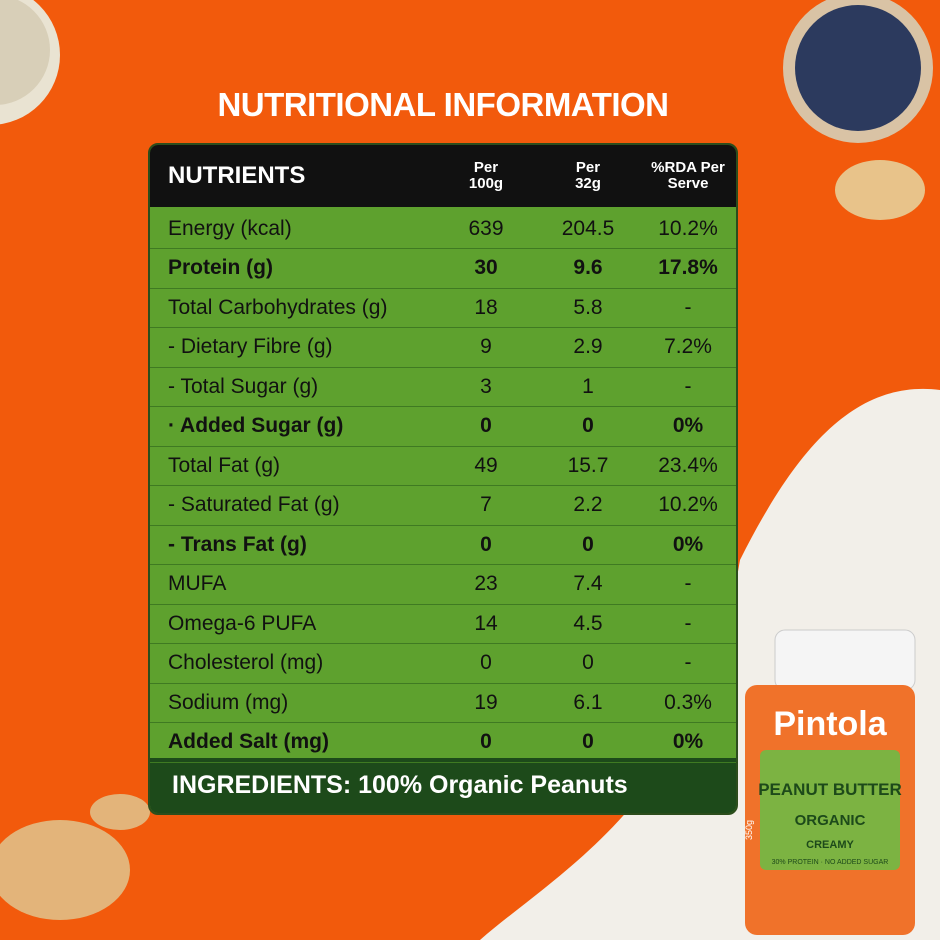 This screenshot has height=940, width=940. I want to click on product-name: PEANUT BUTTER, so click(830, 789).